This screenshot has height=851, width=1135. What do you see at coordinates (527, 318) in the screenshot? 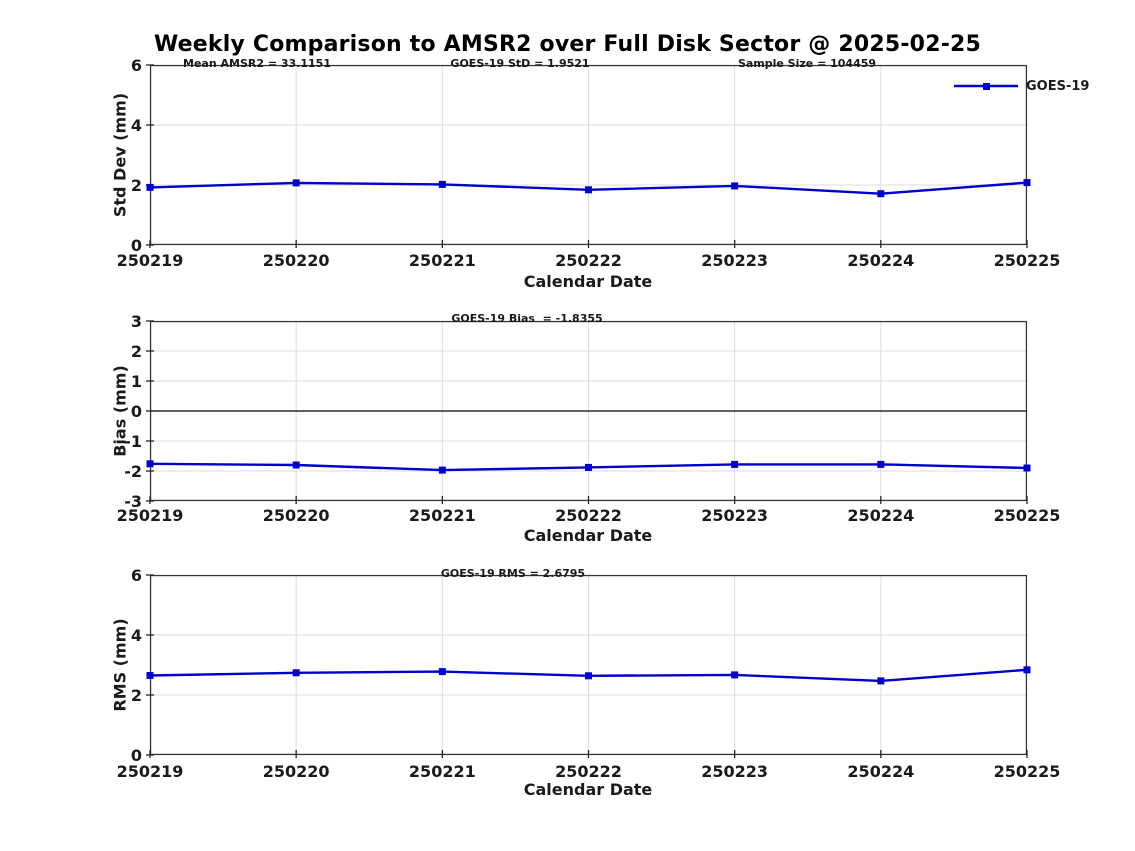
I see `annotation-goes19-bias: GOES-19 Bias = -1.8355` at bounding box center [527, 318].